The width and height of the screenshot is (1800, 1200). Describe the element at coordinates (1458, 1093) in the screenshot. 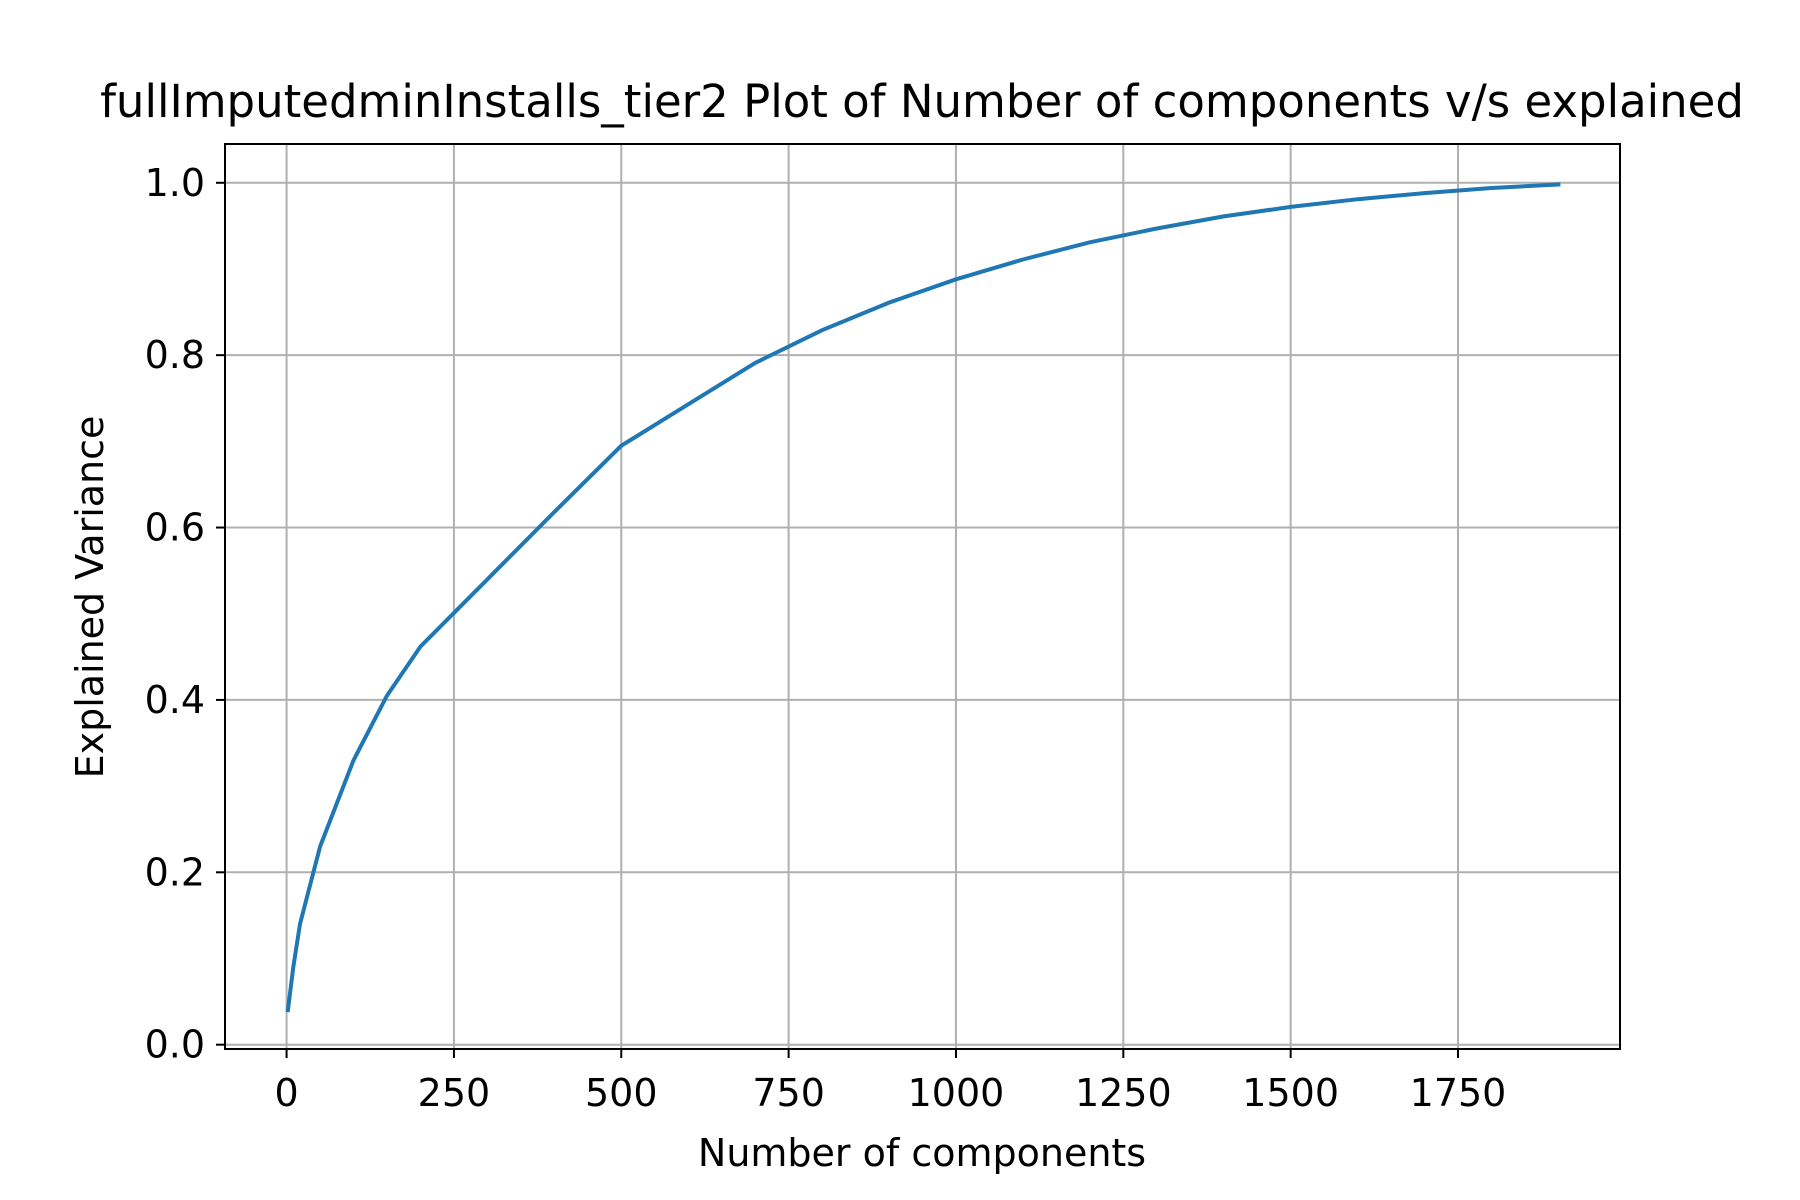

I see `x-tick-label: 1750` at that location.